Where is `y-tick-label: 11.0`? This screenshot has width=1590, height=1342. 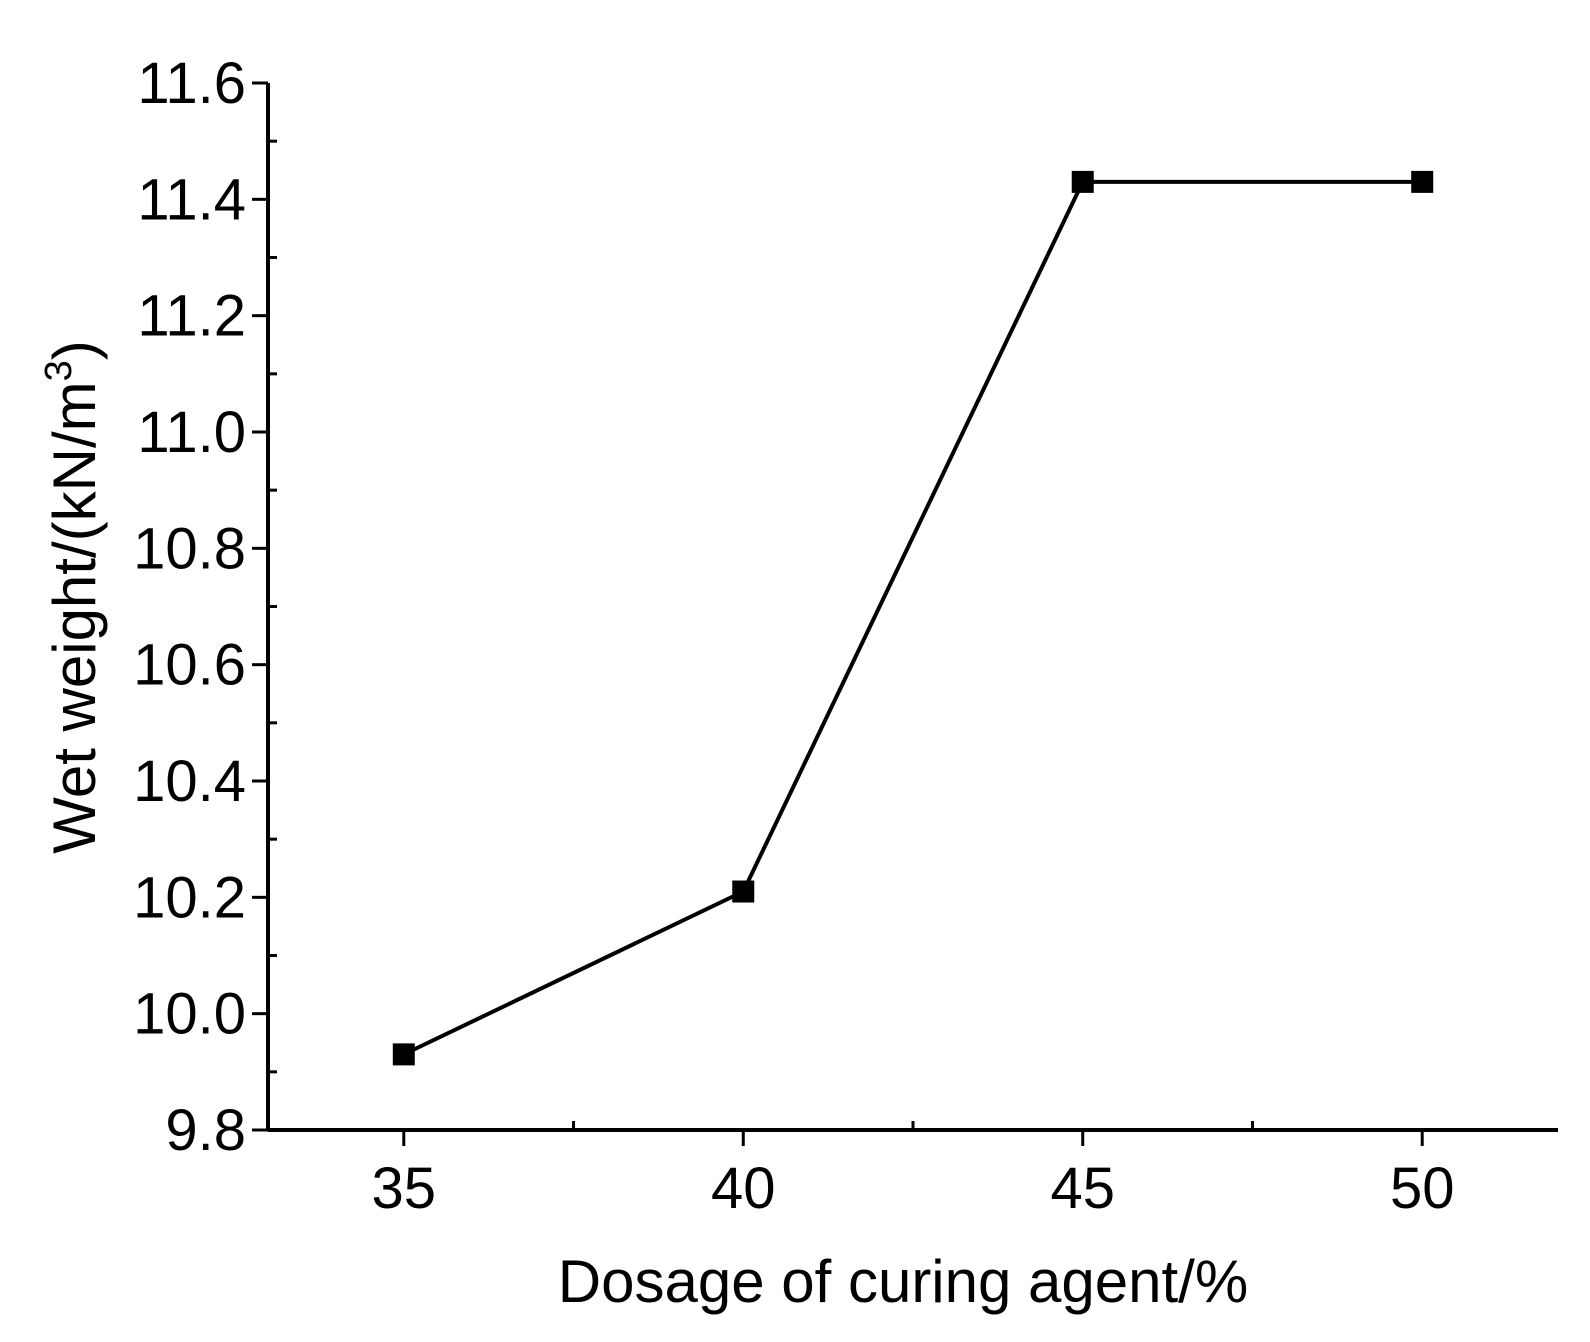
y-tick-label: 11.0 is located at coordinates (191, 432).